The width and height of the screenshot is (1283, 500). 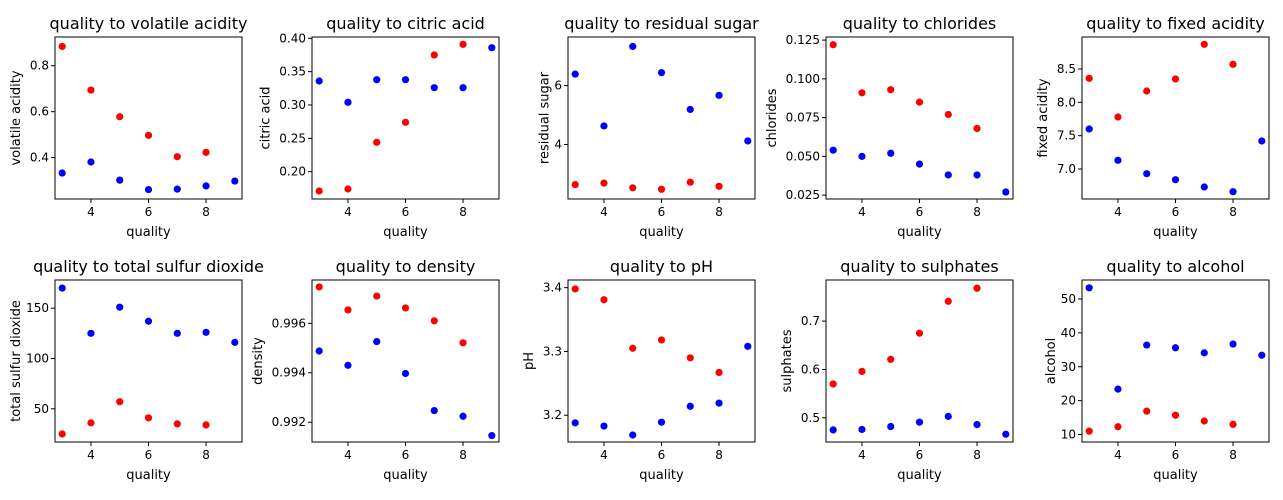 What do you see at coordinates (258, 361) in the screenshot?
I see `y-axis-label: density` at bounding box center [258, 361].